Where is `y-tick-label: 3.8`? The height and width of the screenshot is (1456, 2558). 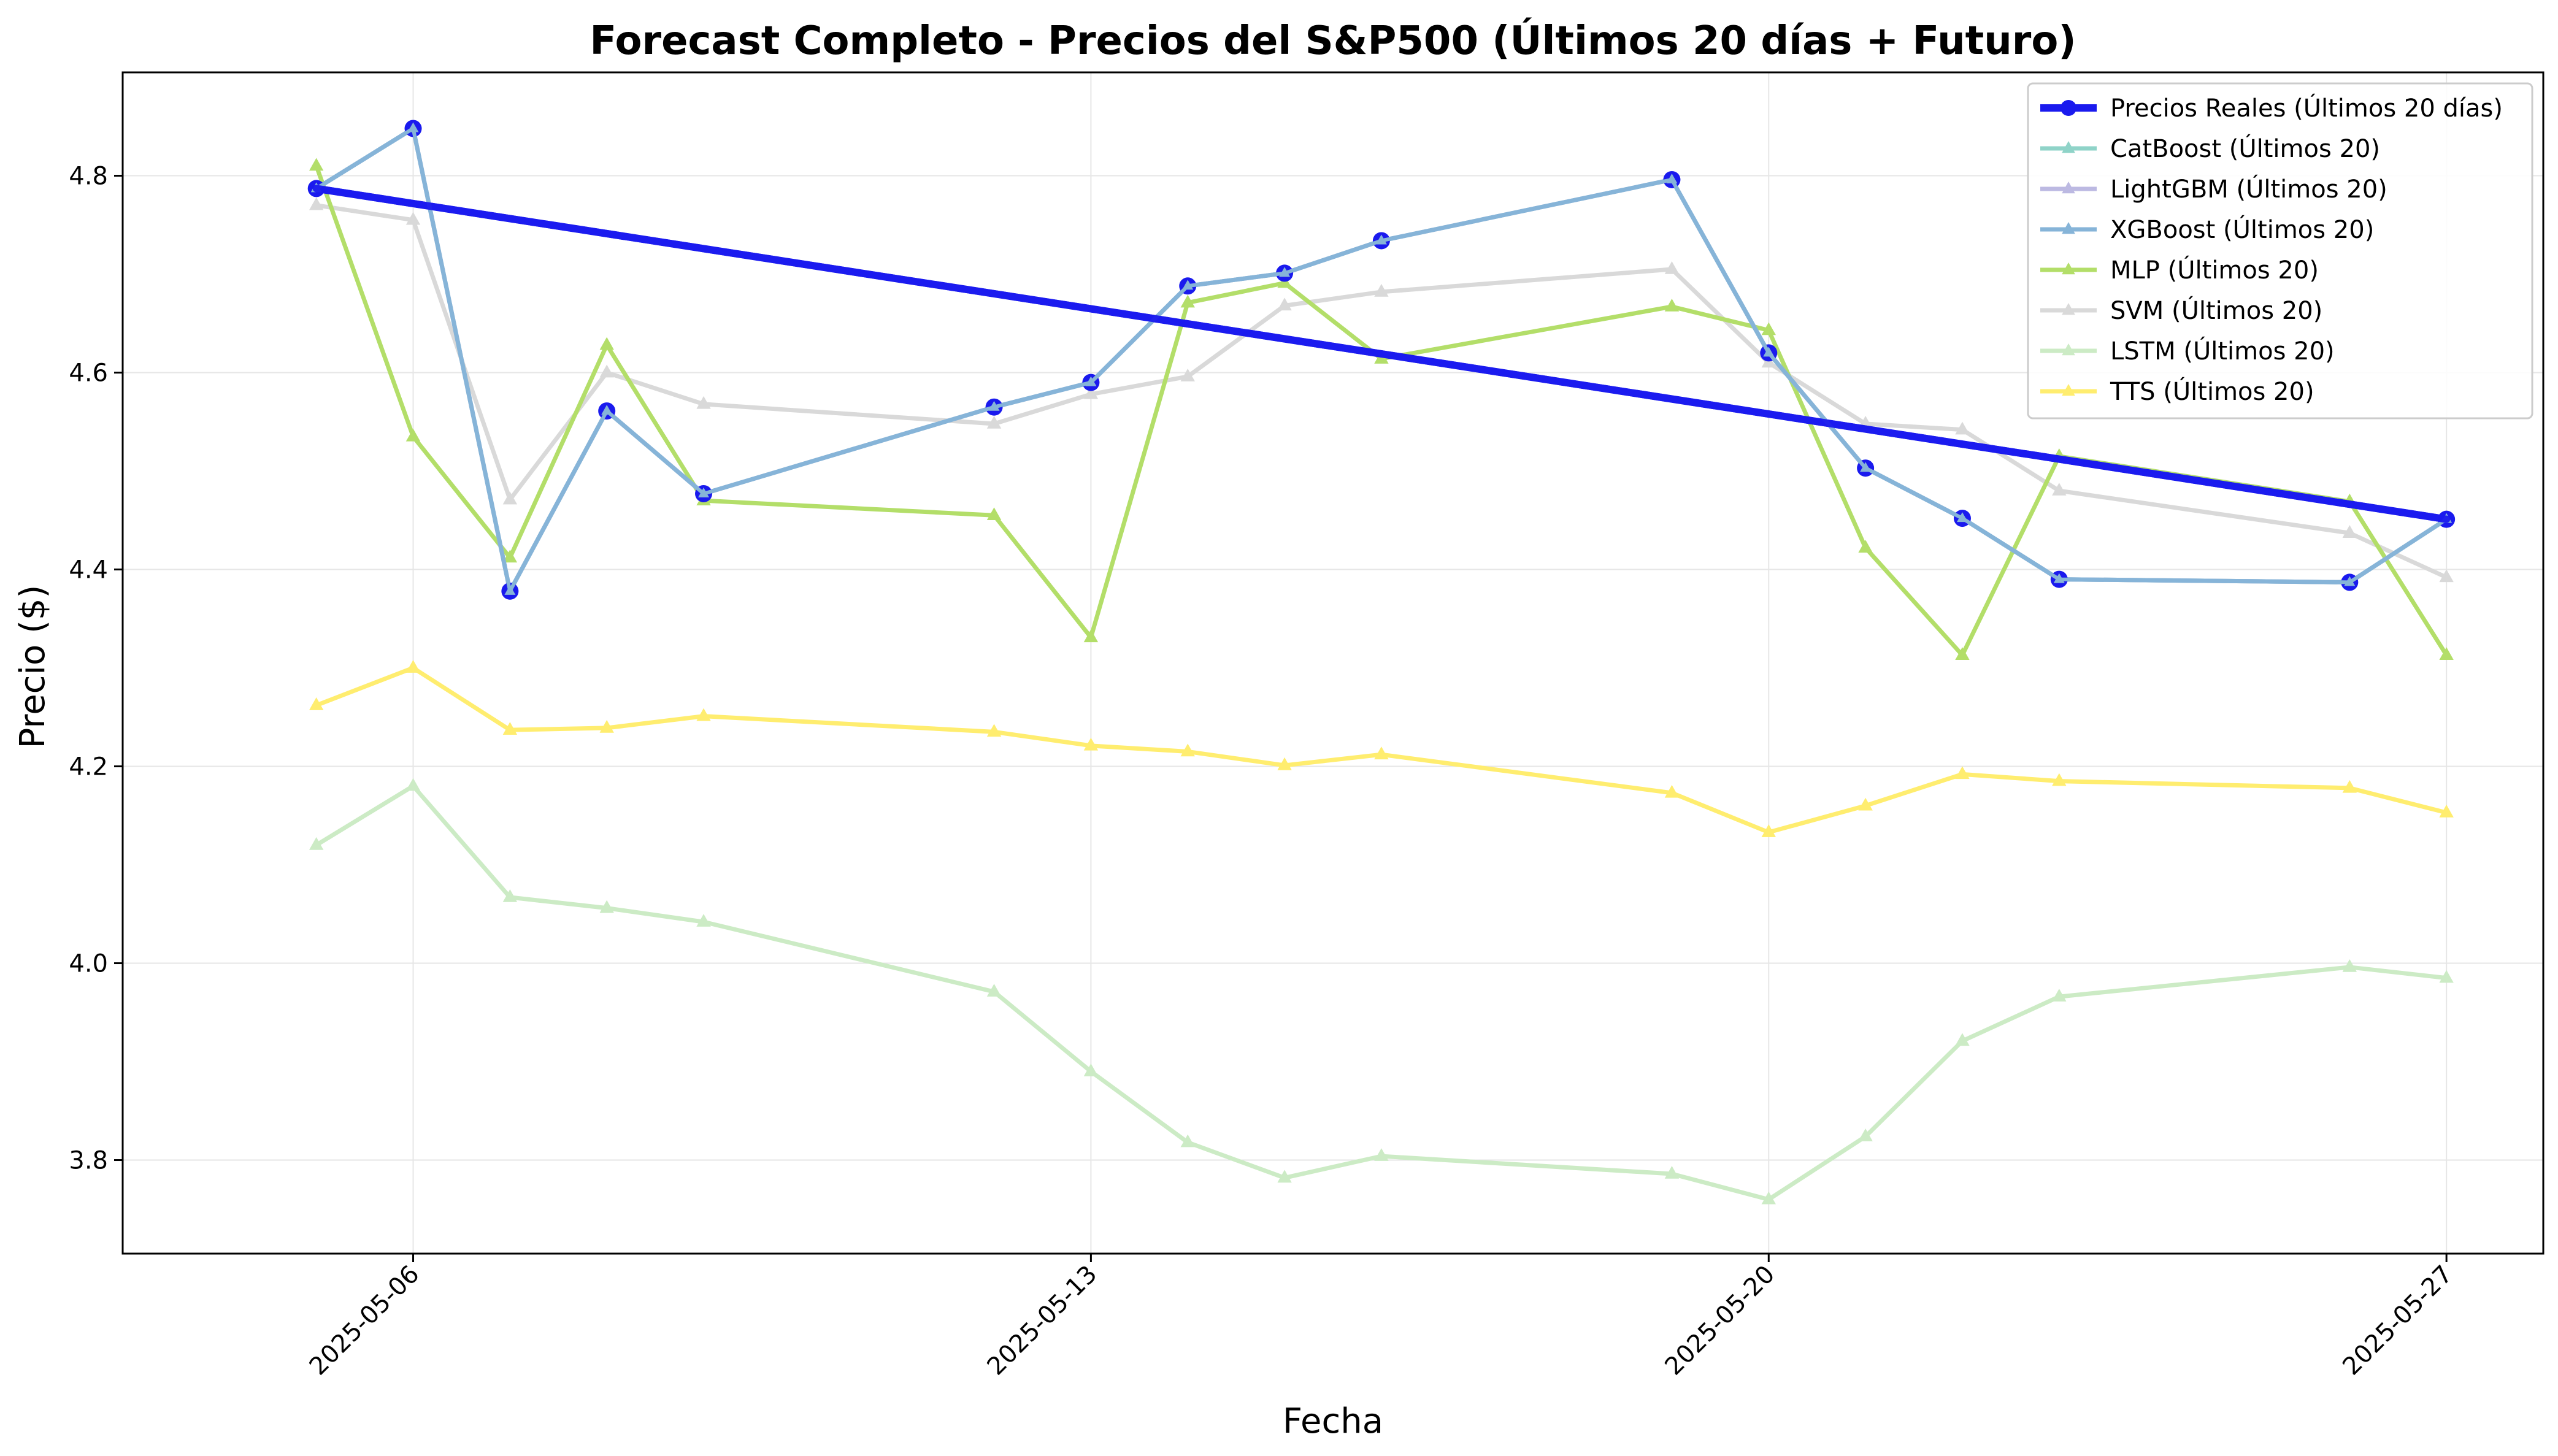
y-tick-label: 3.8 is located at coordinates (88, 1161).